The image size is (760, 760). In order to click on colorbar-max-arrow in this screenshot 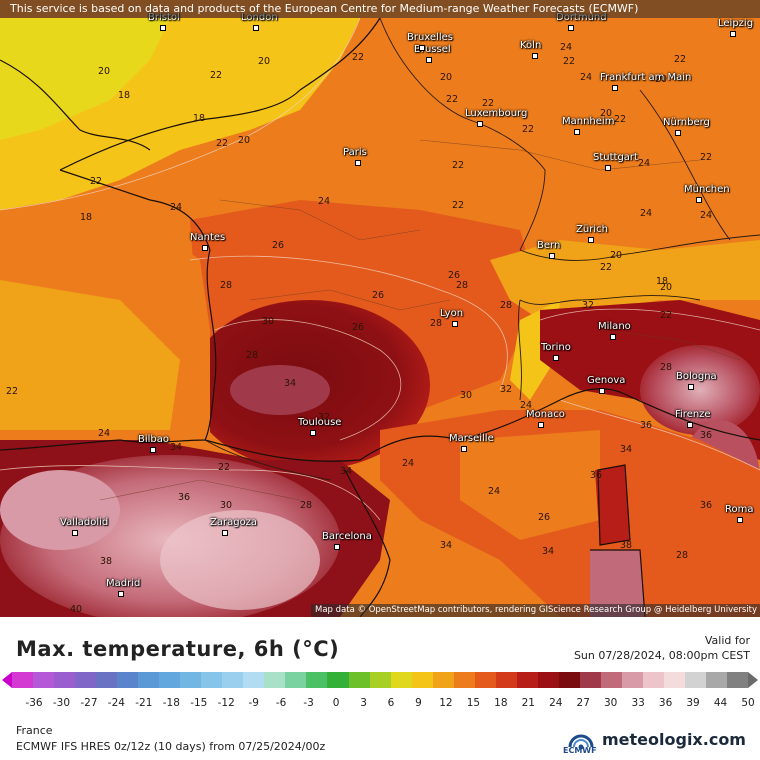, I will do `click(753, 680)`.